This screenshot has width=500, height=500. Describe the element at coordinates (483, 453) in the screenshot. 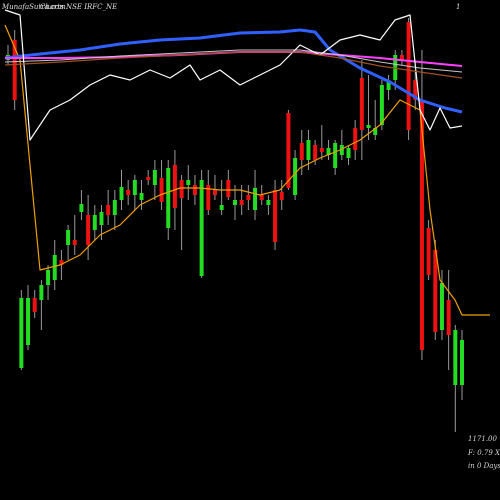

I see `change-label: F: 0.79 X` at that location.